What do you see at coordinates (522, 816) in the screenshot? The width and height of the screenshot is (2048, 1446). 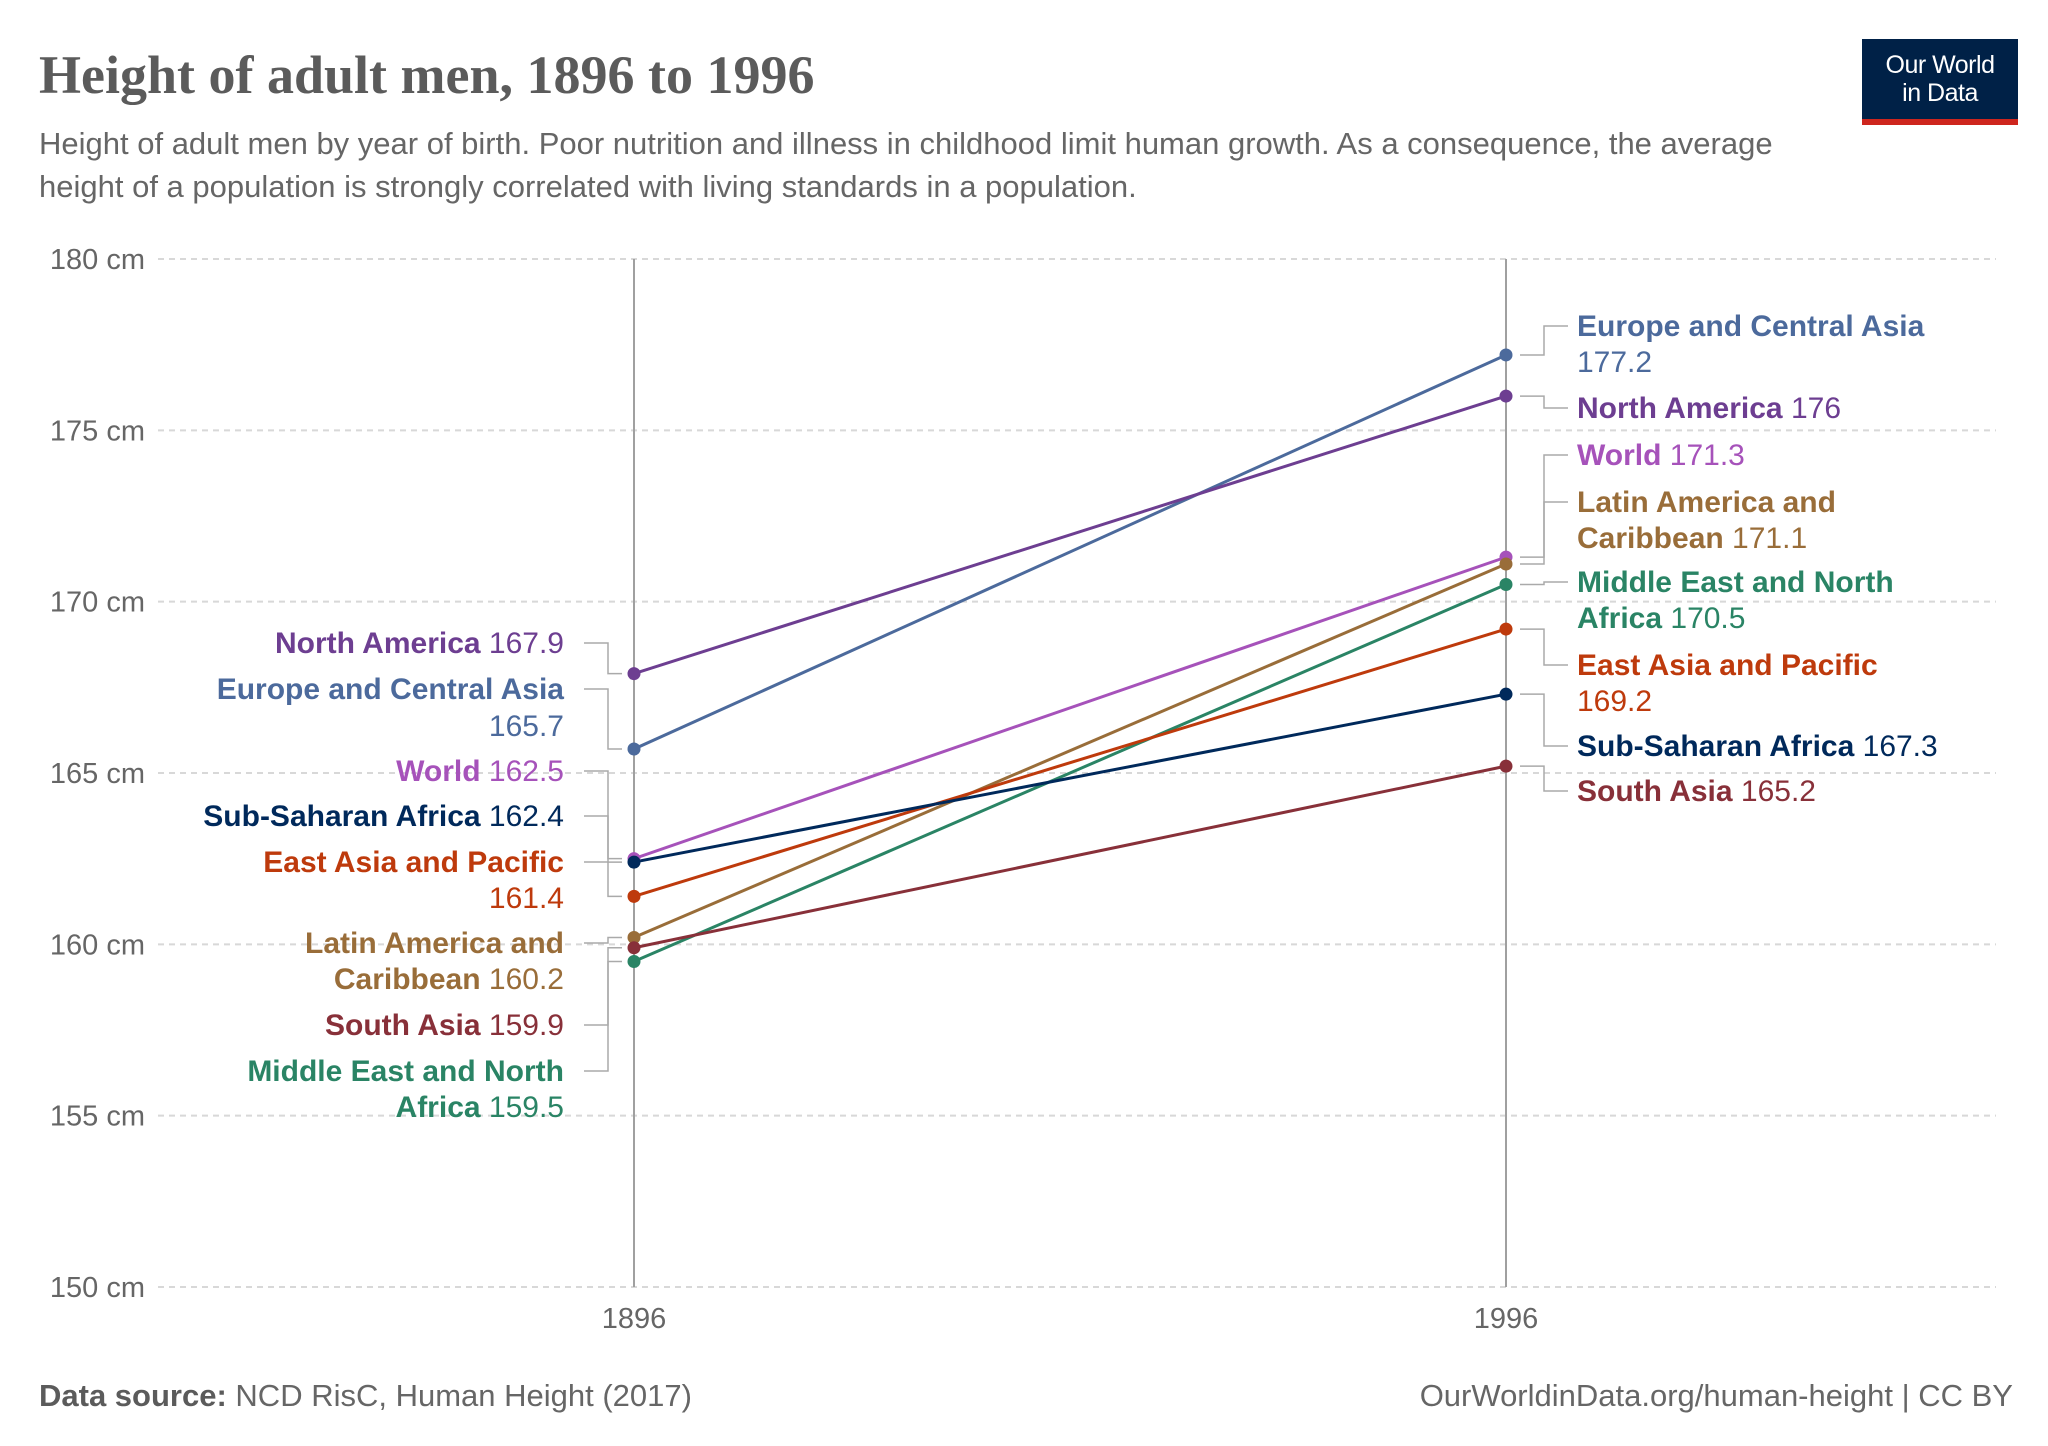 I see `series-value: 162.4` at bounding box center [522, 816].